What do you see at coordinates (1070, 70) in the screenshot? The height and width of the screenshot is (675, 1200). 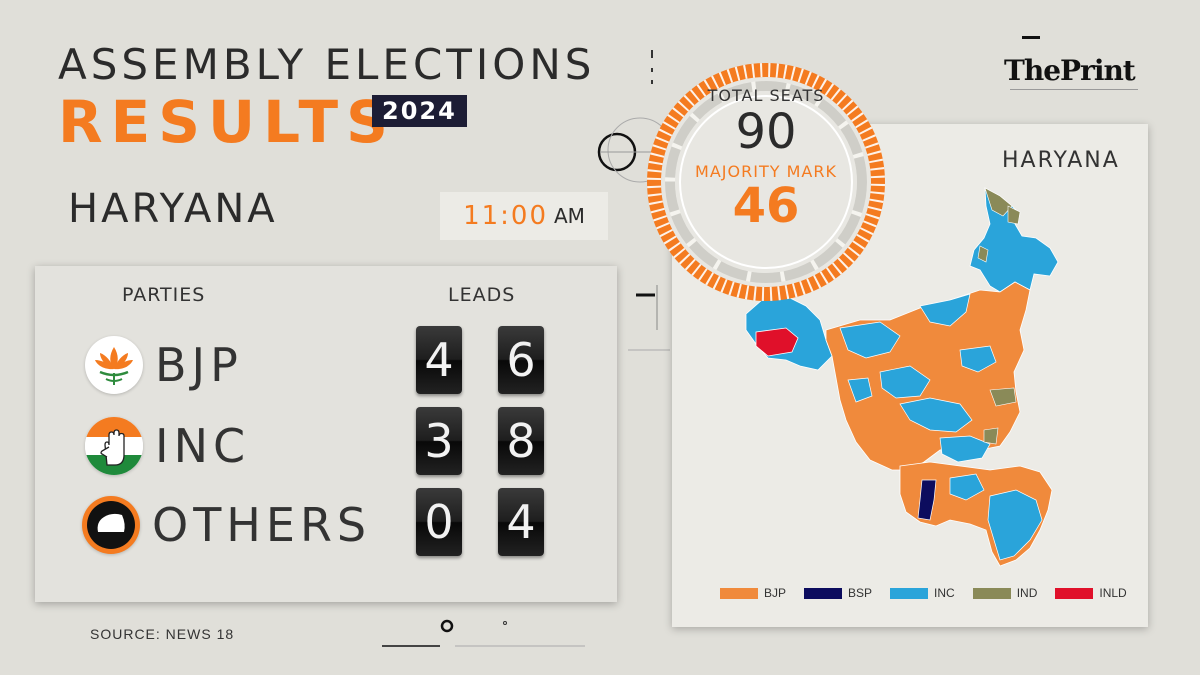 I see `publisher-logo: ThePrint` at bounding box center [1070, 70].